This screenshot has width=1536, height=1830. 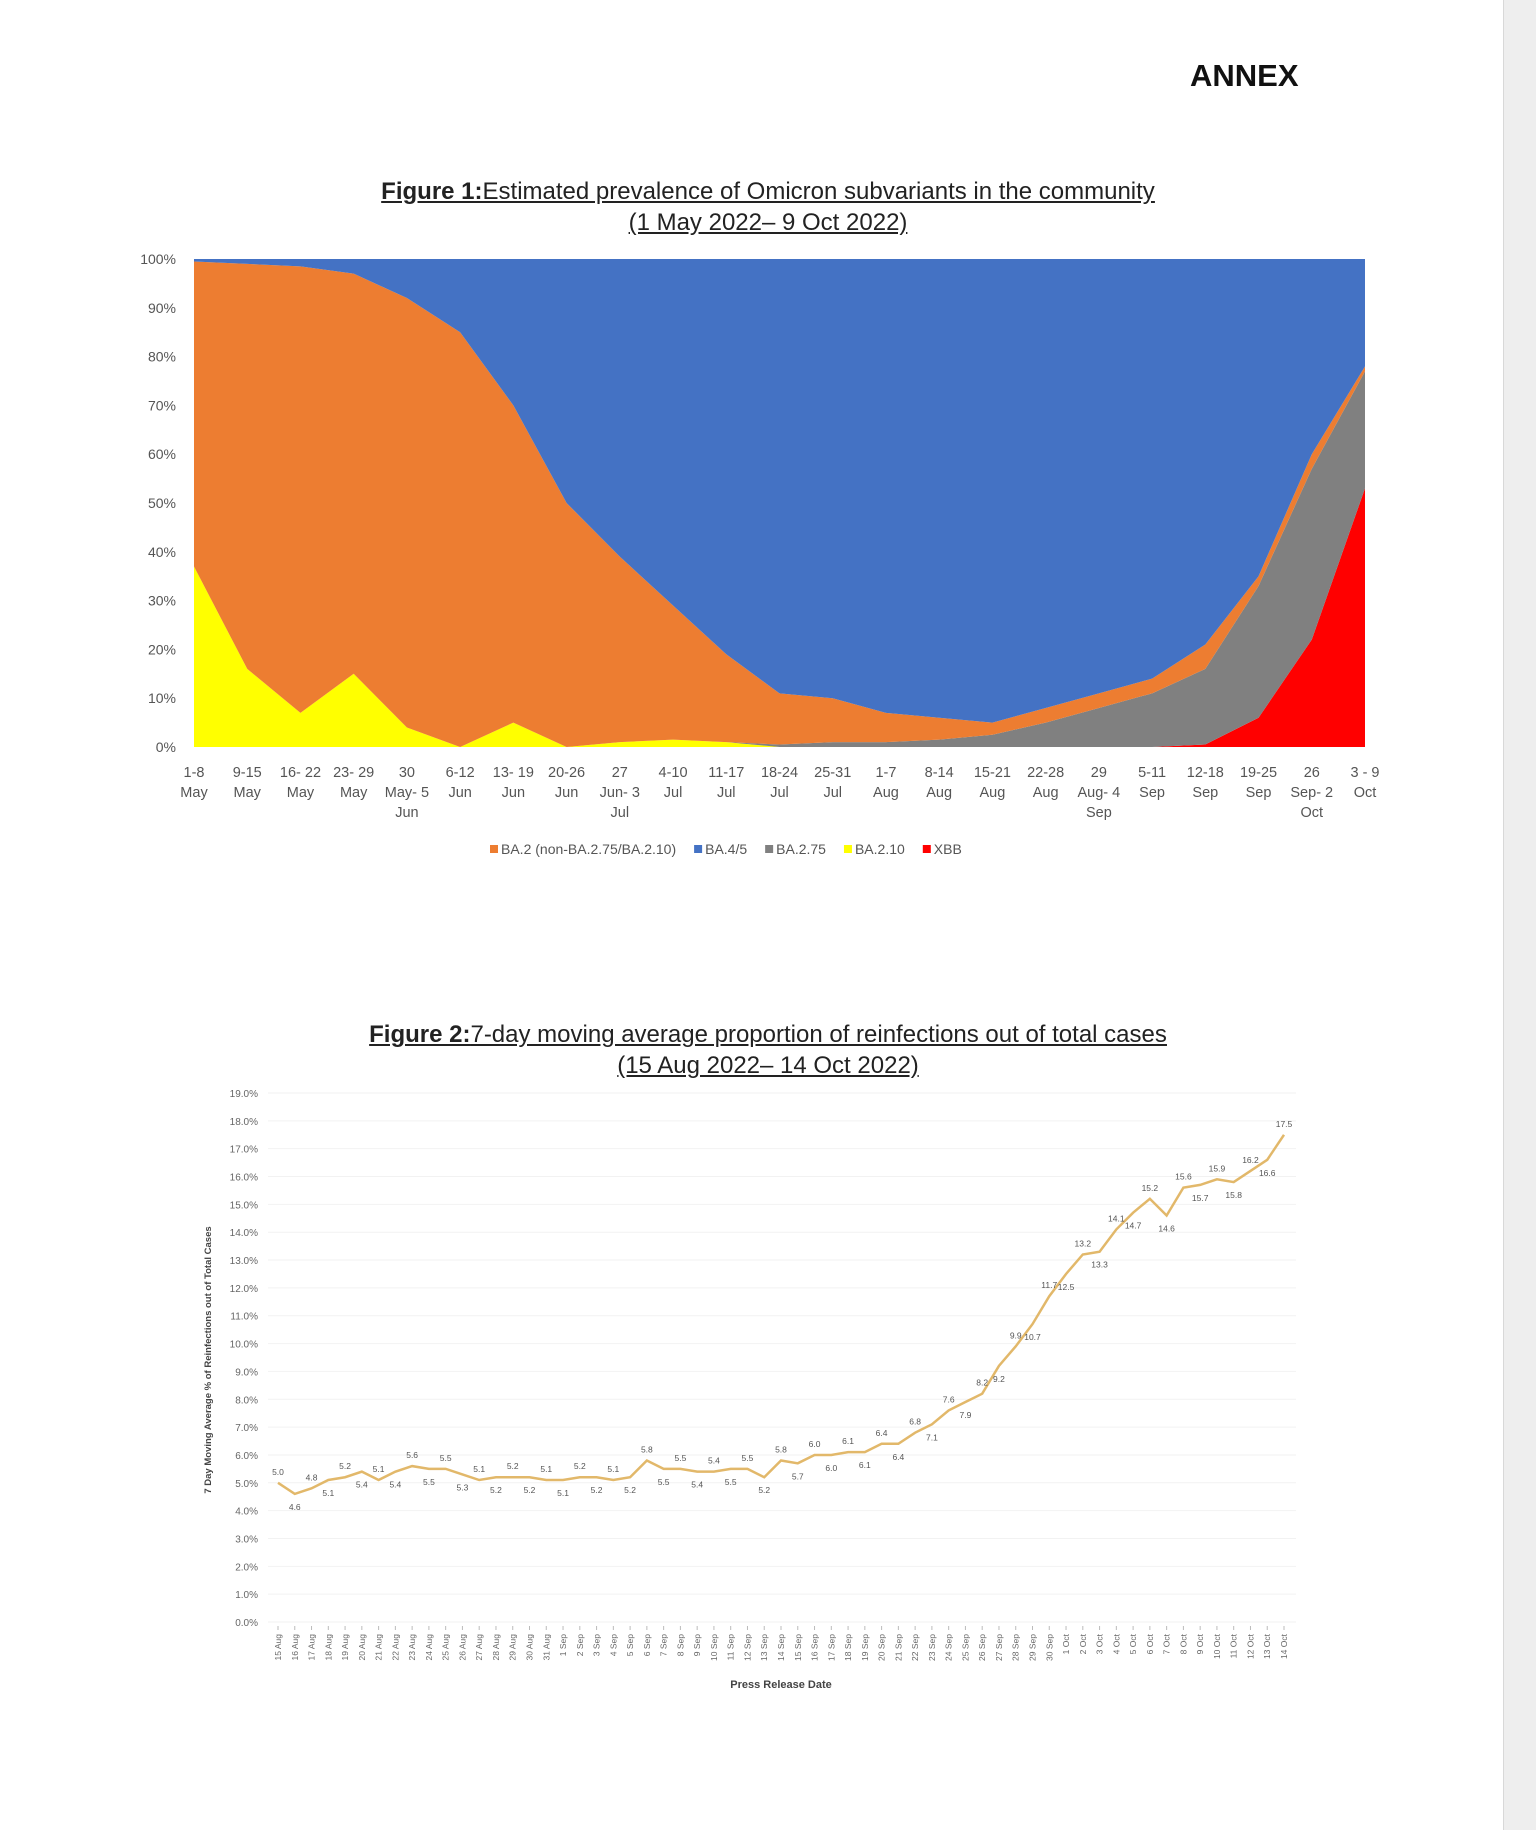 What do you see at coordinates (647, 1645) in the screenshot?
I see `x-tick-label: 6 Sep` at bounding box center [647, 1645].